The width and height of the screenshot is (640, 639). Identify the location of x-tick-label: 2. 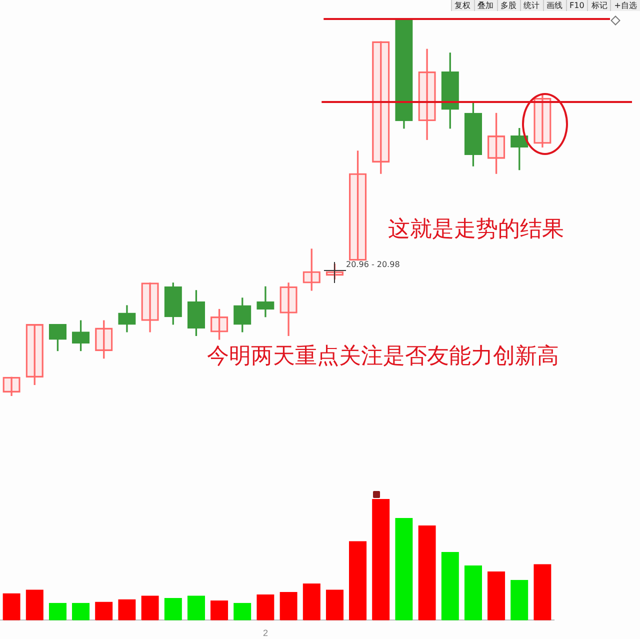
(265, 633).